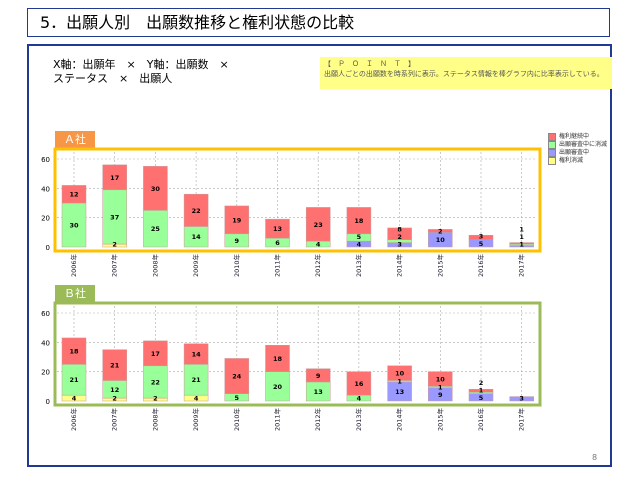  Describe the element at coordinates (113, 78) in the screenshot. I see `axes-line-2: ステータス × 出願人` at that location.